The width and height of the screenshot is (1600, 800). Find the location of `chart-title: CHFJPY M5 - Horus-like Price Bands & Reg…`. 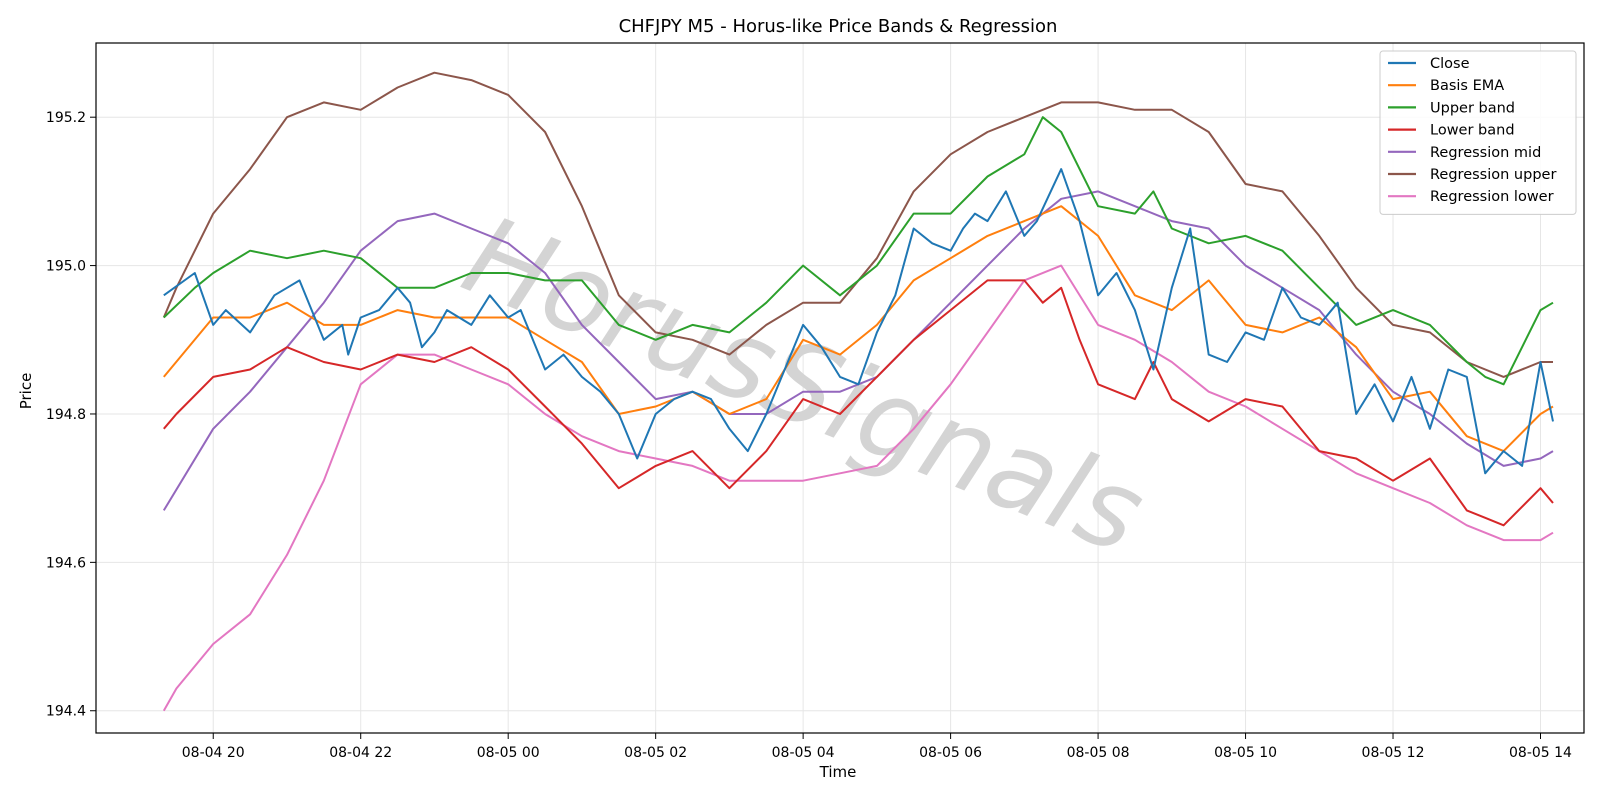

chart-title: CHFJPY M5 - Horus-like Price Bands & Reg… is located at coordinates (838, 26).